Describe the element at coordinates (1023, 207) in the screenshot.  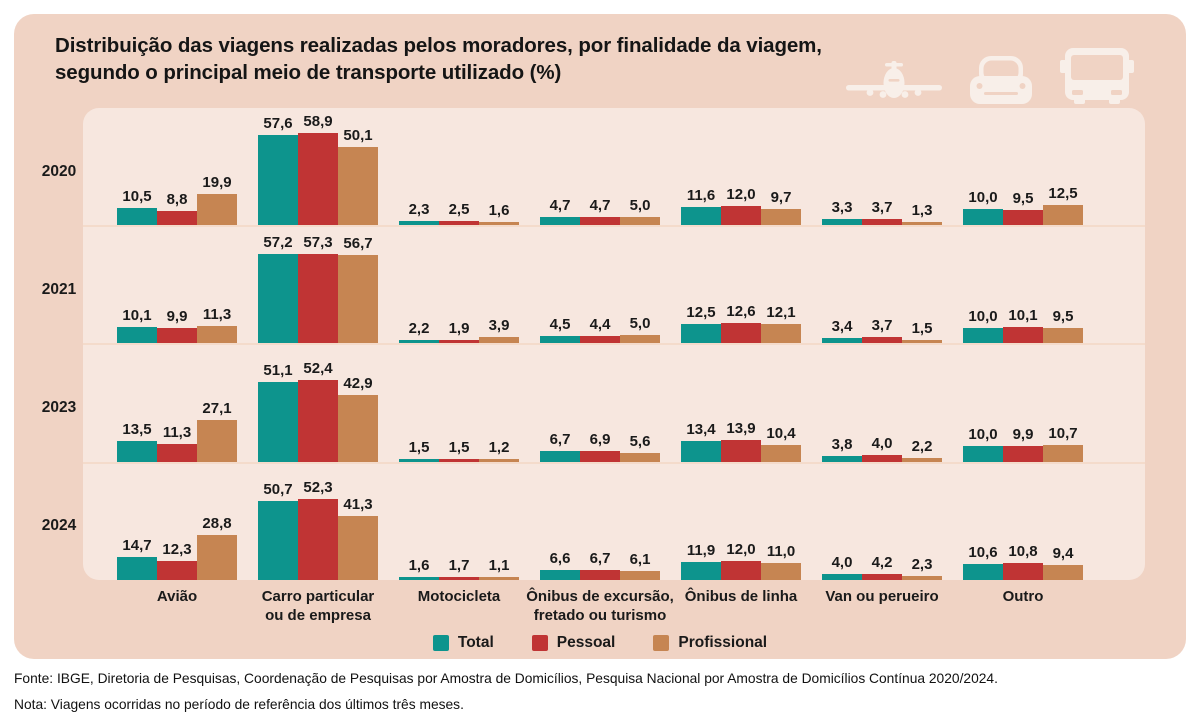
I see `bar-pessoal: 9,5` at that location.